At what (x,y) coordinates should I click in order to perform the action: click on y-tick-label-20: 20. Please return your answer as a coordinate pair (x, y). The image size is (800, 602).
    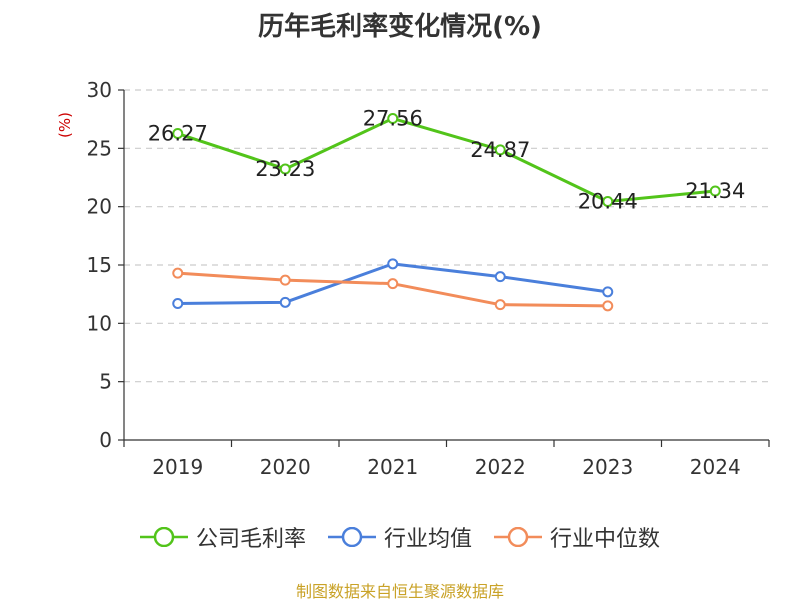
    Looking at the image, I should click on (99, 207).